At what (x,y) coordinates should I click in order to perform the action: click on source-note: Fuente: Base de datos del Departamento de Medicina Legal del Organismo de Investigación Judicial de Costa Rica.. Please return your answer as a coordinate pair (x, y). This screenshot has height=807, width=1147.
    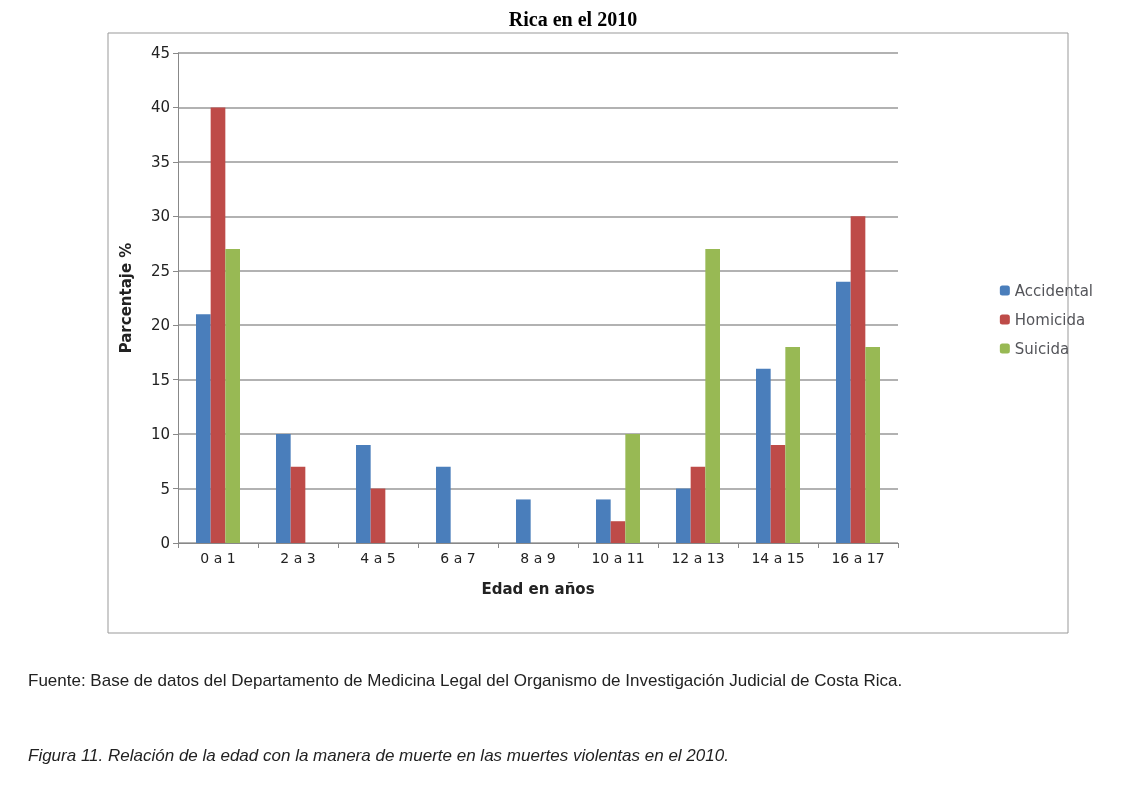
    Looking at the image, I should click on (465, 680).